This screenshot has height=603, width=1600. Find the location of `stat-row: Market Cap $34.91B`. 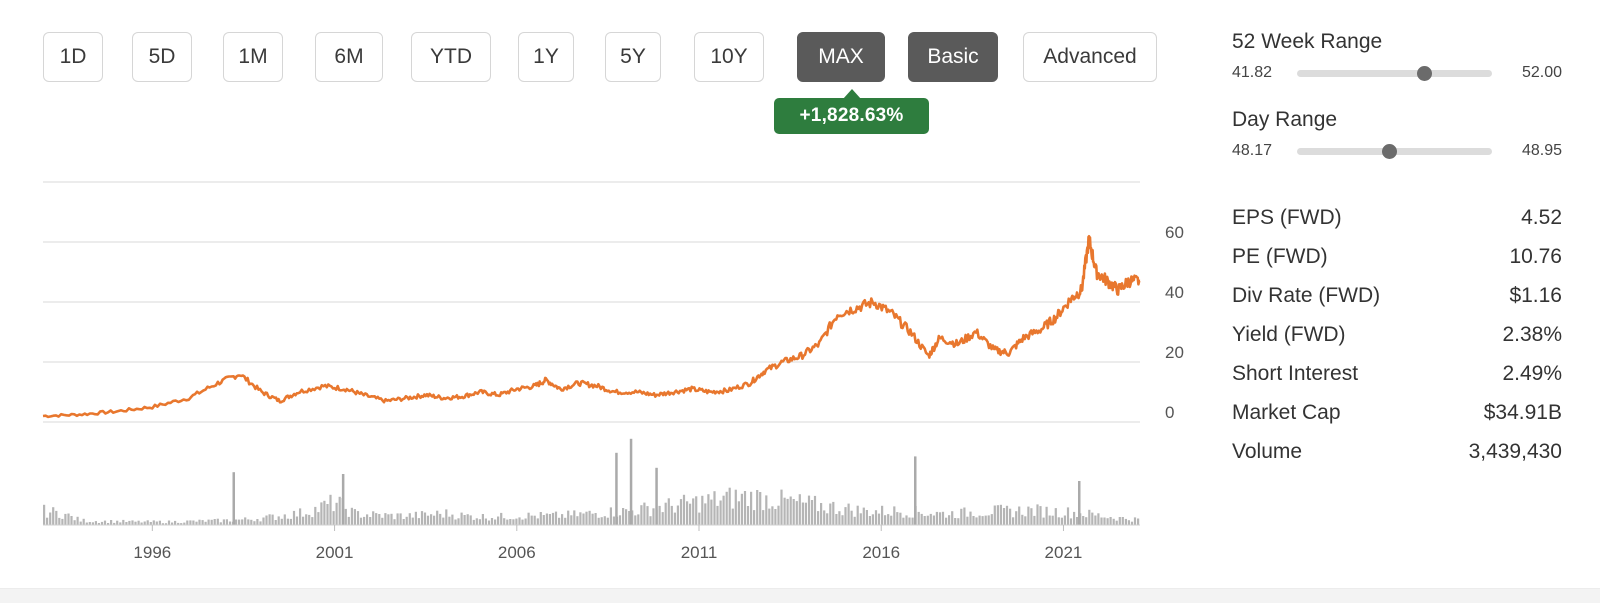

stat-row: Market Cap $34.91B is located at coordinates (1397, 412).